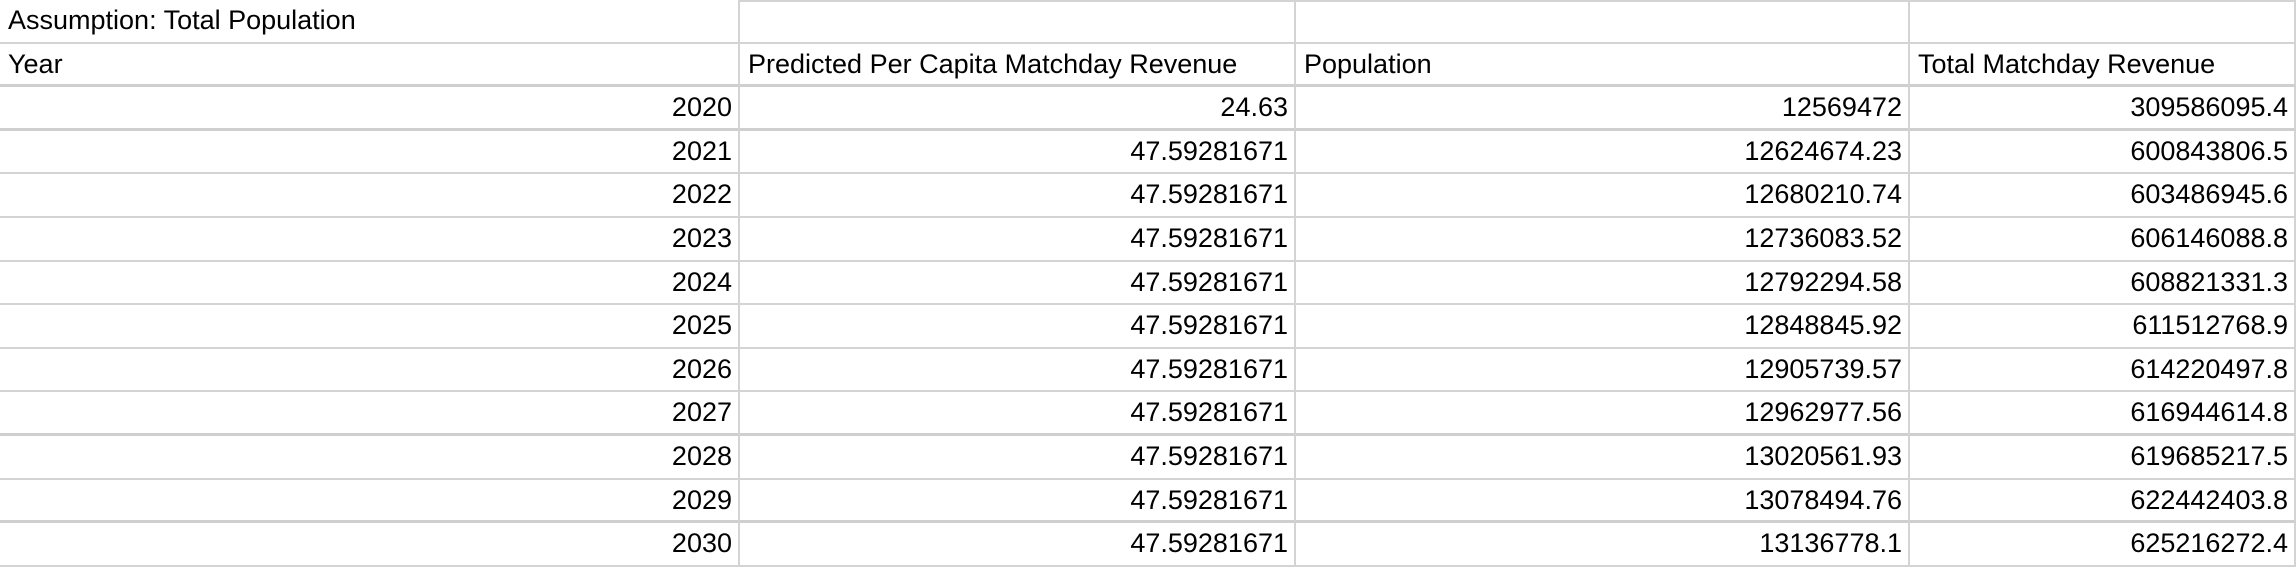 The height and width of the screenshot is (568, 2296). Describe the element at coordinates (370, 109) in the screenshot. I see `year-cell: 2020` at that location.